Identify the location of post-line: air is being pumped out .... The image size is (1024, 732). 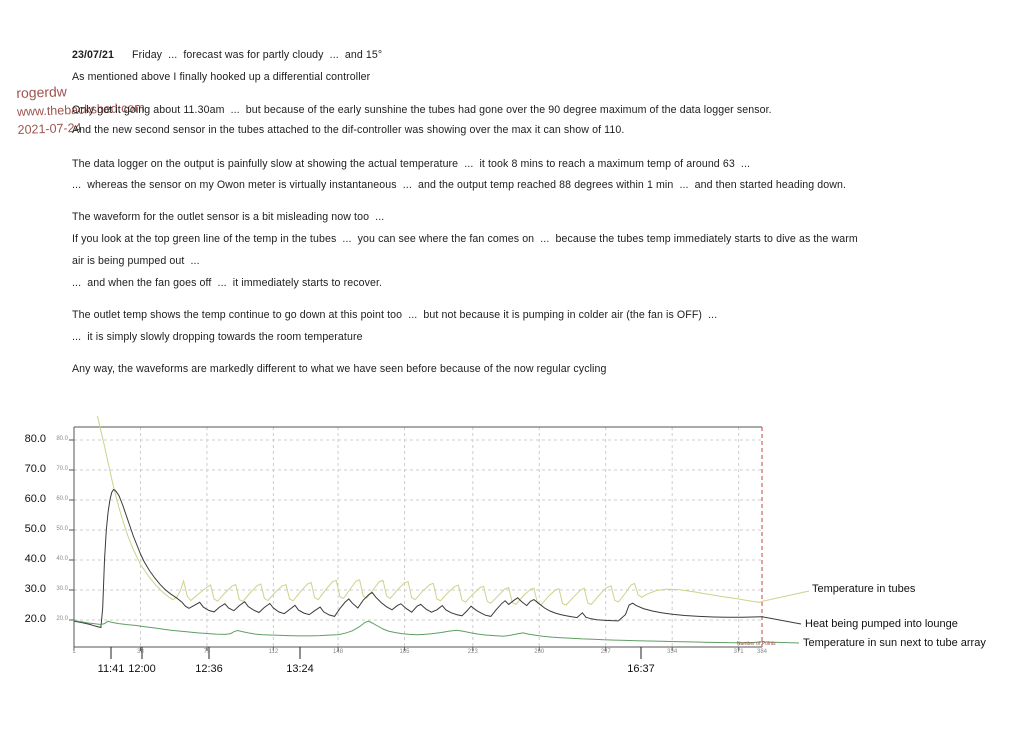
(136, 261).